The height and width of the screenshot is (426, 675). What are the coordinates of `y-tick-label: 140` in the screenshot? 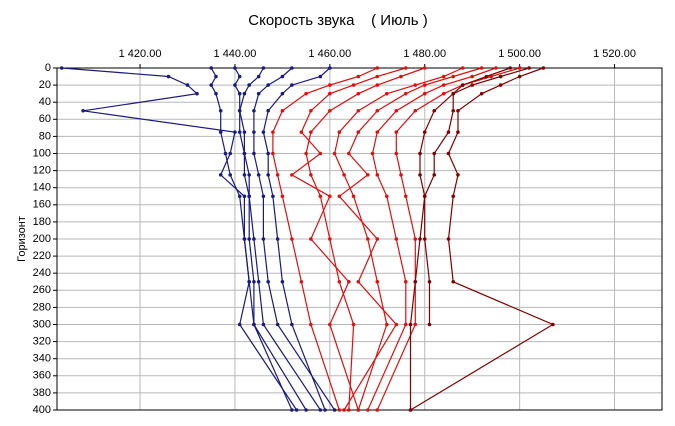 It's located at (42, 188).